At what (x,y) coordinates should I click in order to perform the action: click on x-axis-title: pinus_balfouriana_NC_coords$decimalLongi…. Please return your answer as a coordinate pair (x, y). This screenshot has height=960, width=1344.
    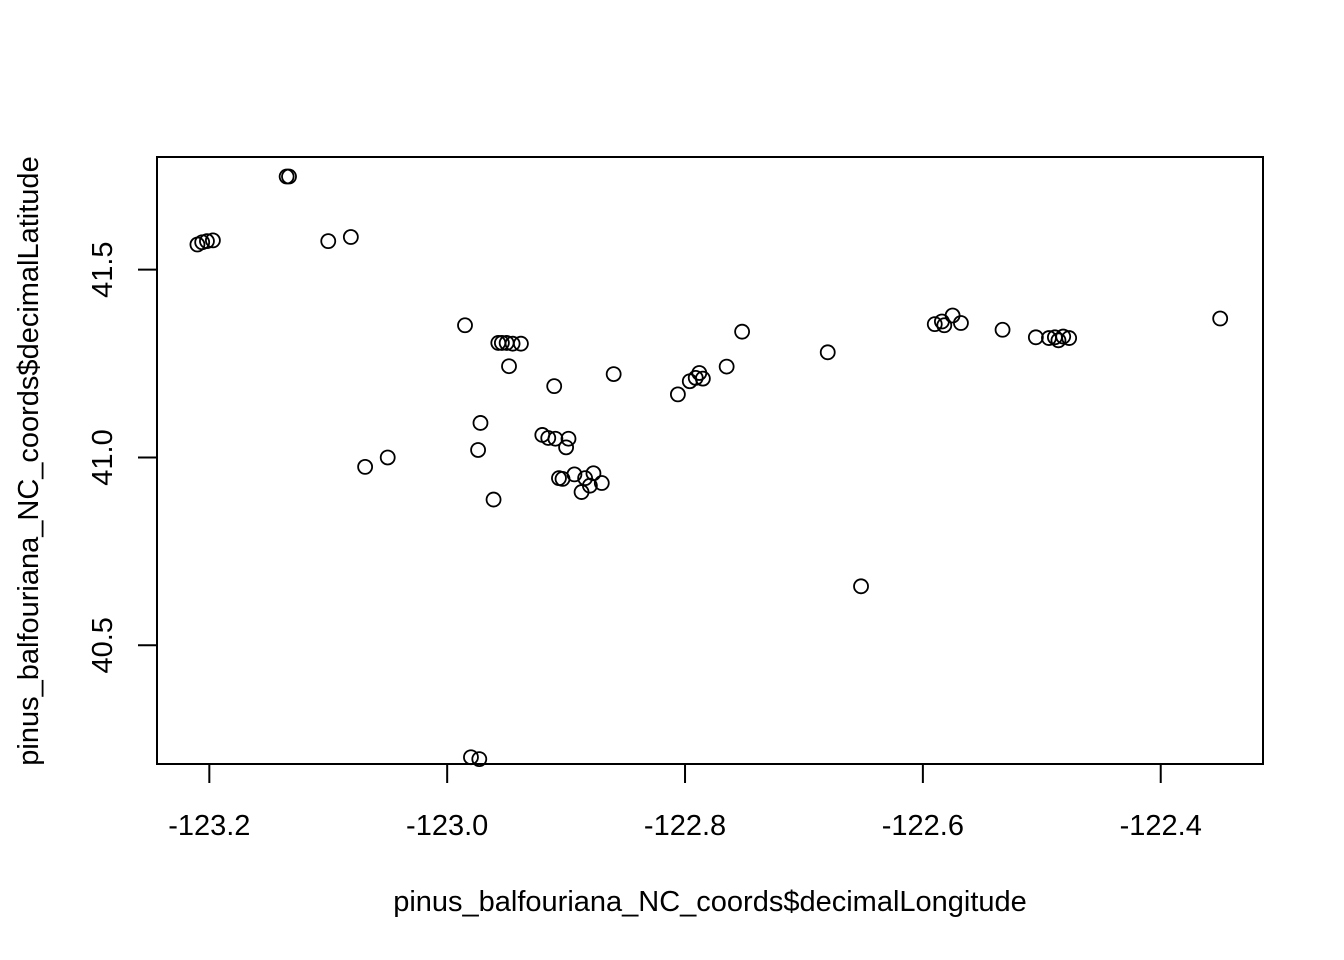
    Looking at the image, I should click on (710, 902).